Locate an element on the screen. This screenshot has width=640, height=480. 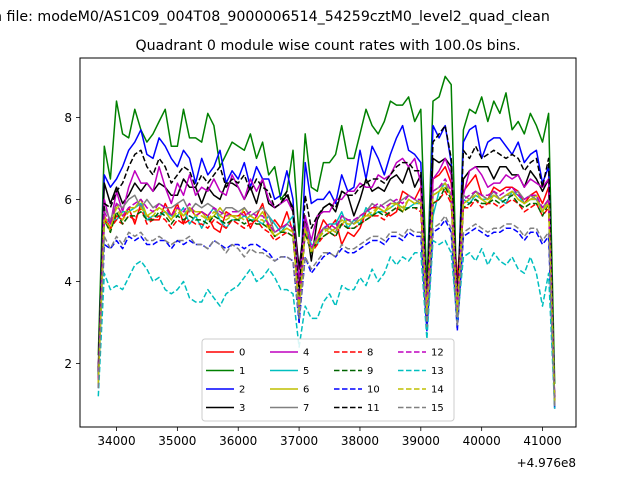
x-tick-label: 41000 is located at coordinates (542, 441).